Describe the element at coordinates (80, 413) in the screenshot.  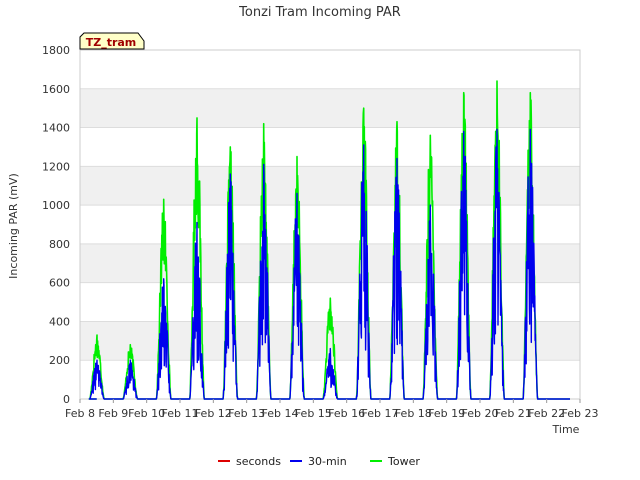
I see `x-tick-label: Feb 8` at that location.